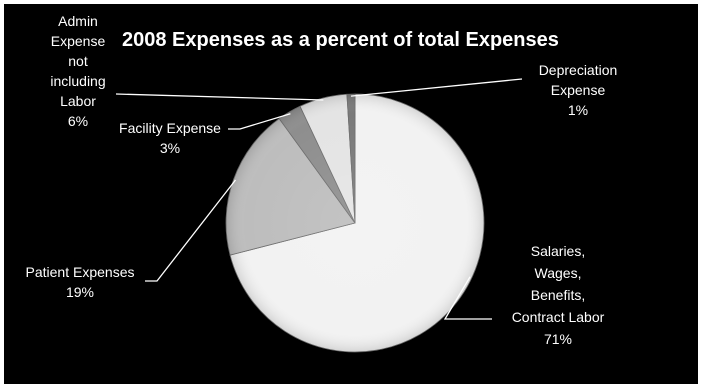  What do you see at coordinates (578, 90) in the screenshot?
I see `slice-label-5: Depreciation Expense 1%` at bounding box center [578, 90].